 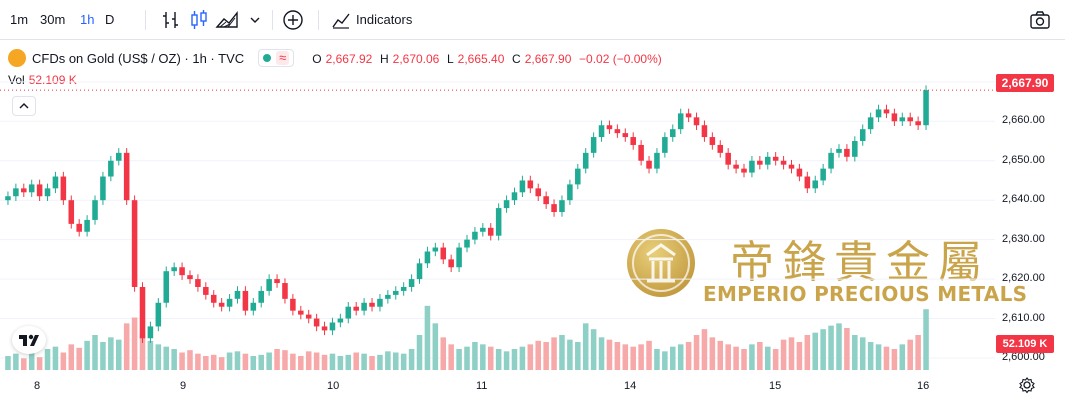 I want to click on timeframe-1m: 1m, so click(x=19, y=19).